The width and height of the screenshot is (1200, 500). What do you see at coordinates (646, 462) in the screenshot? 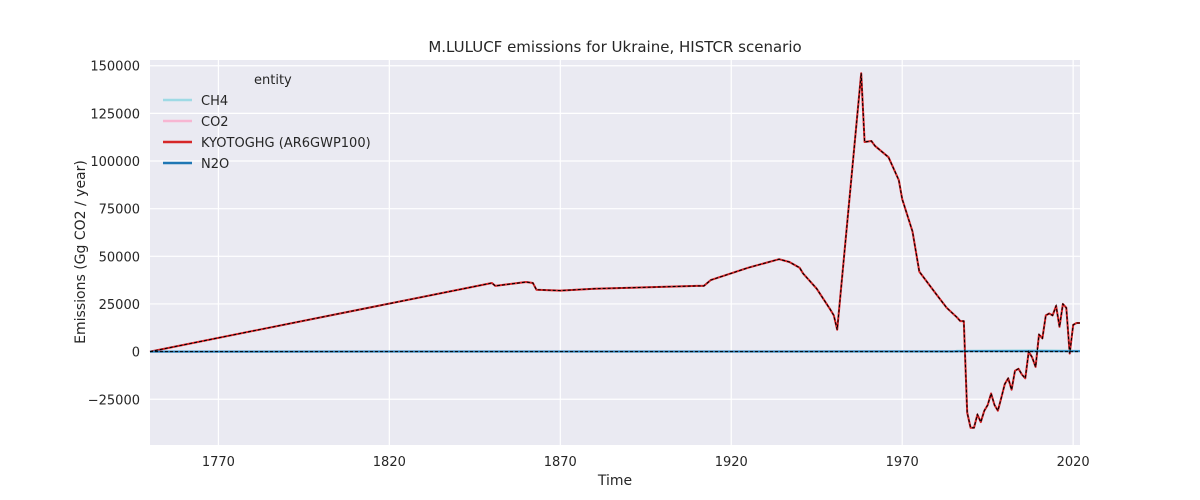
I see `x-tick-labels: 1770 1820 1870 1920 1970 2020` at bounding box center [646, 462].